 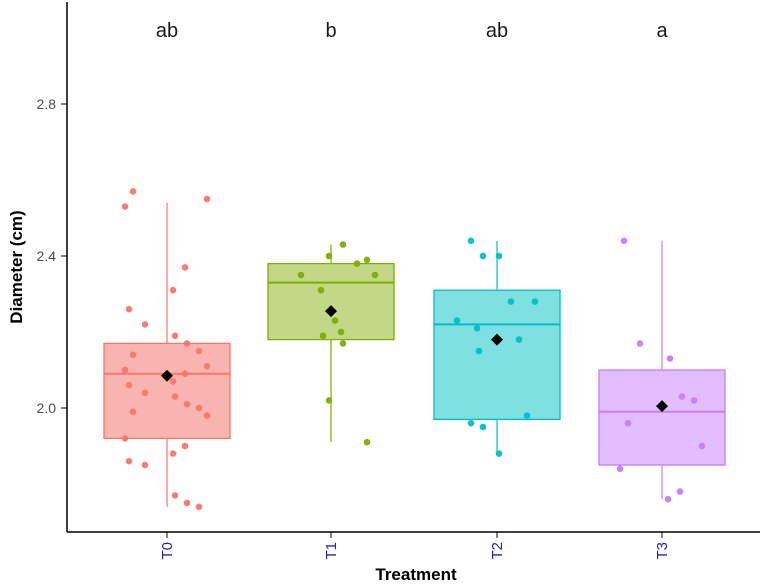 What do you see at coordinates (662, 551) in the screenshot?
I see `x-tick-label: T3` at bounding box center [662, 551].